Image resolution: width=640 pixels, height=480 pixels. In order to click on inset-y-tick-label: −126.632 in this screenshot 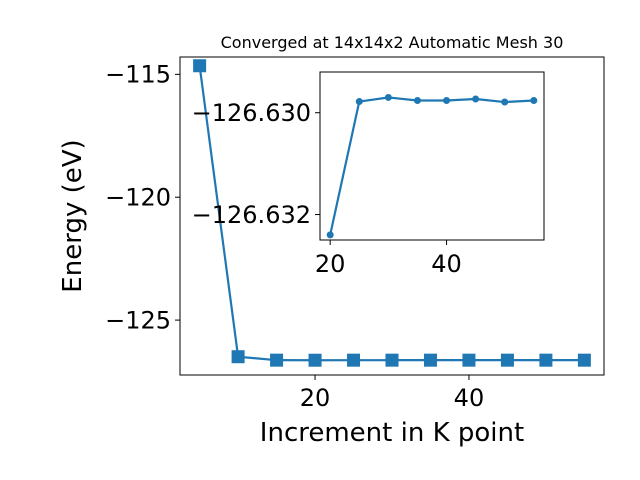, I will do `click(251, 215)`.